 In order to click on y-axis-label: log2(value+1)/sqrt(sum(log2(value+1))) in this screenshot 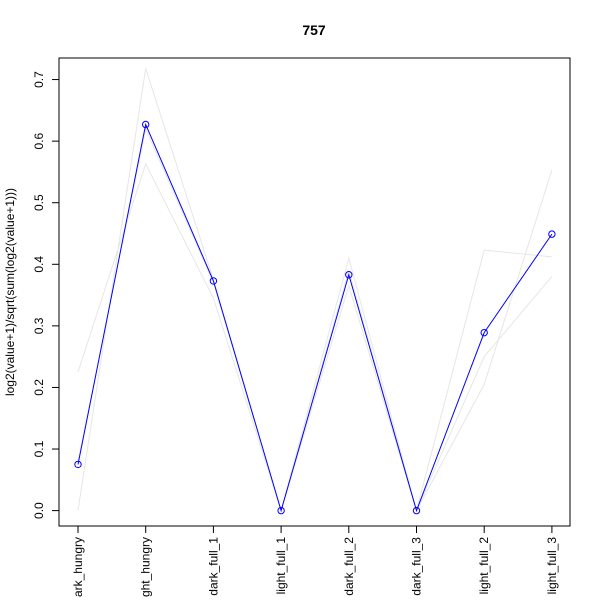, I will do `click(10, 292)`.